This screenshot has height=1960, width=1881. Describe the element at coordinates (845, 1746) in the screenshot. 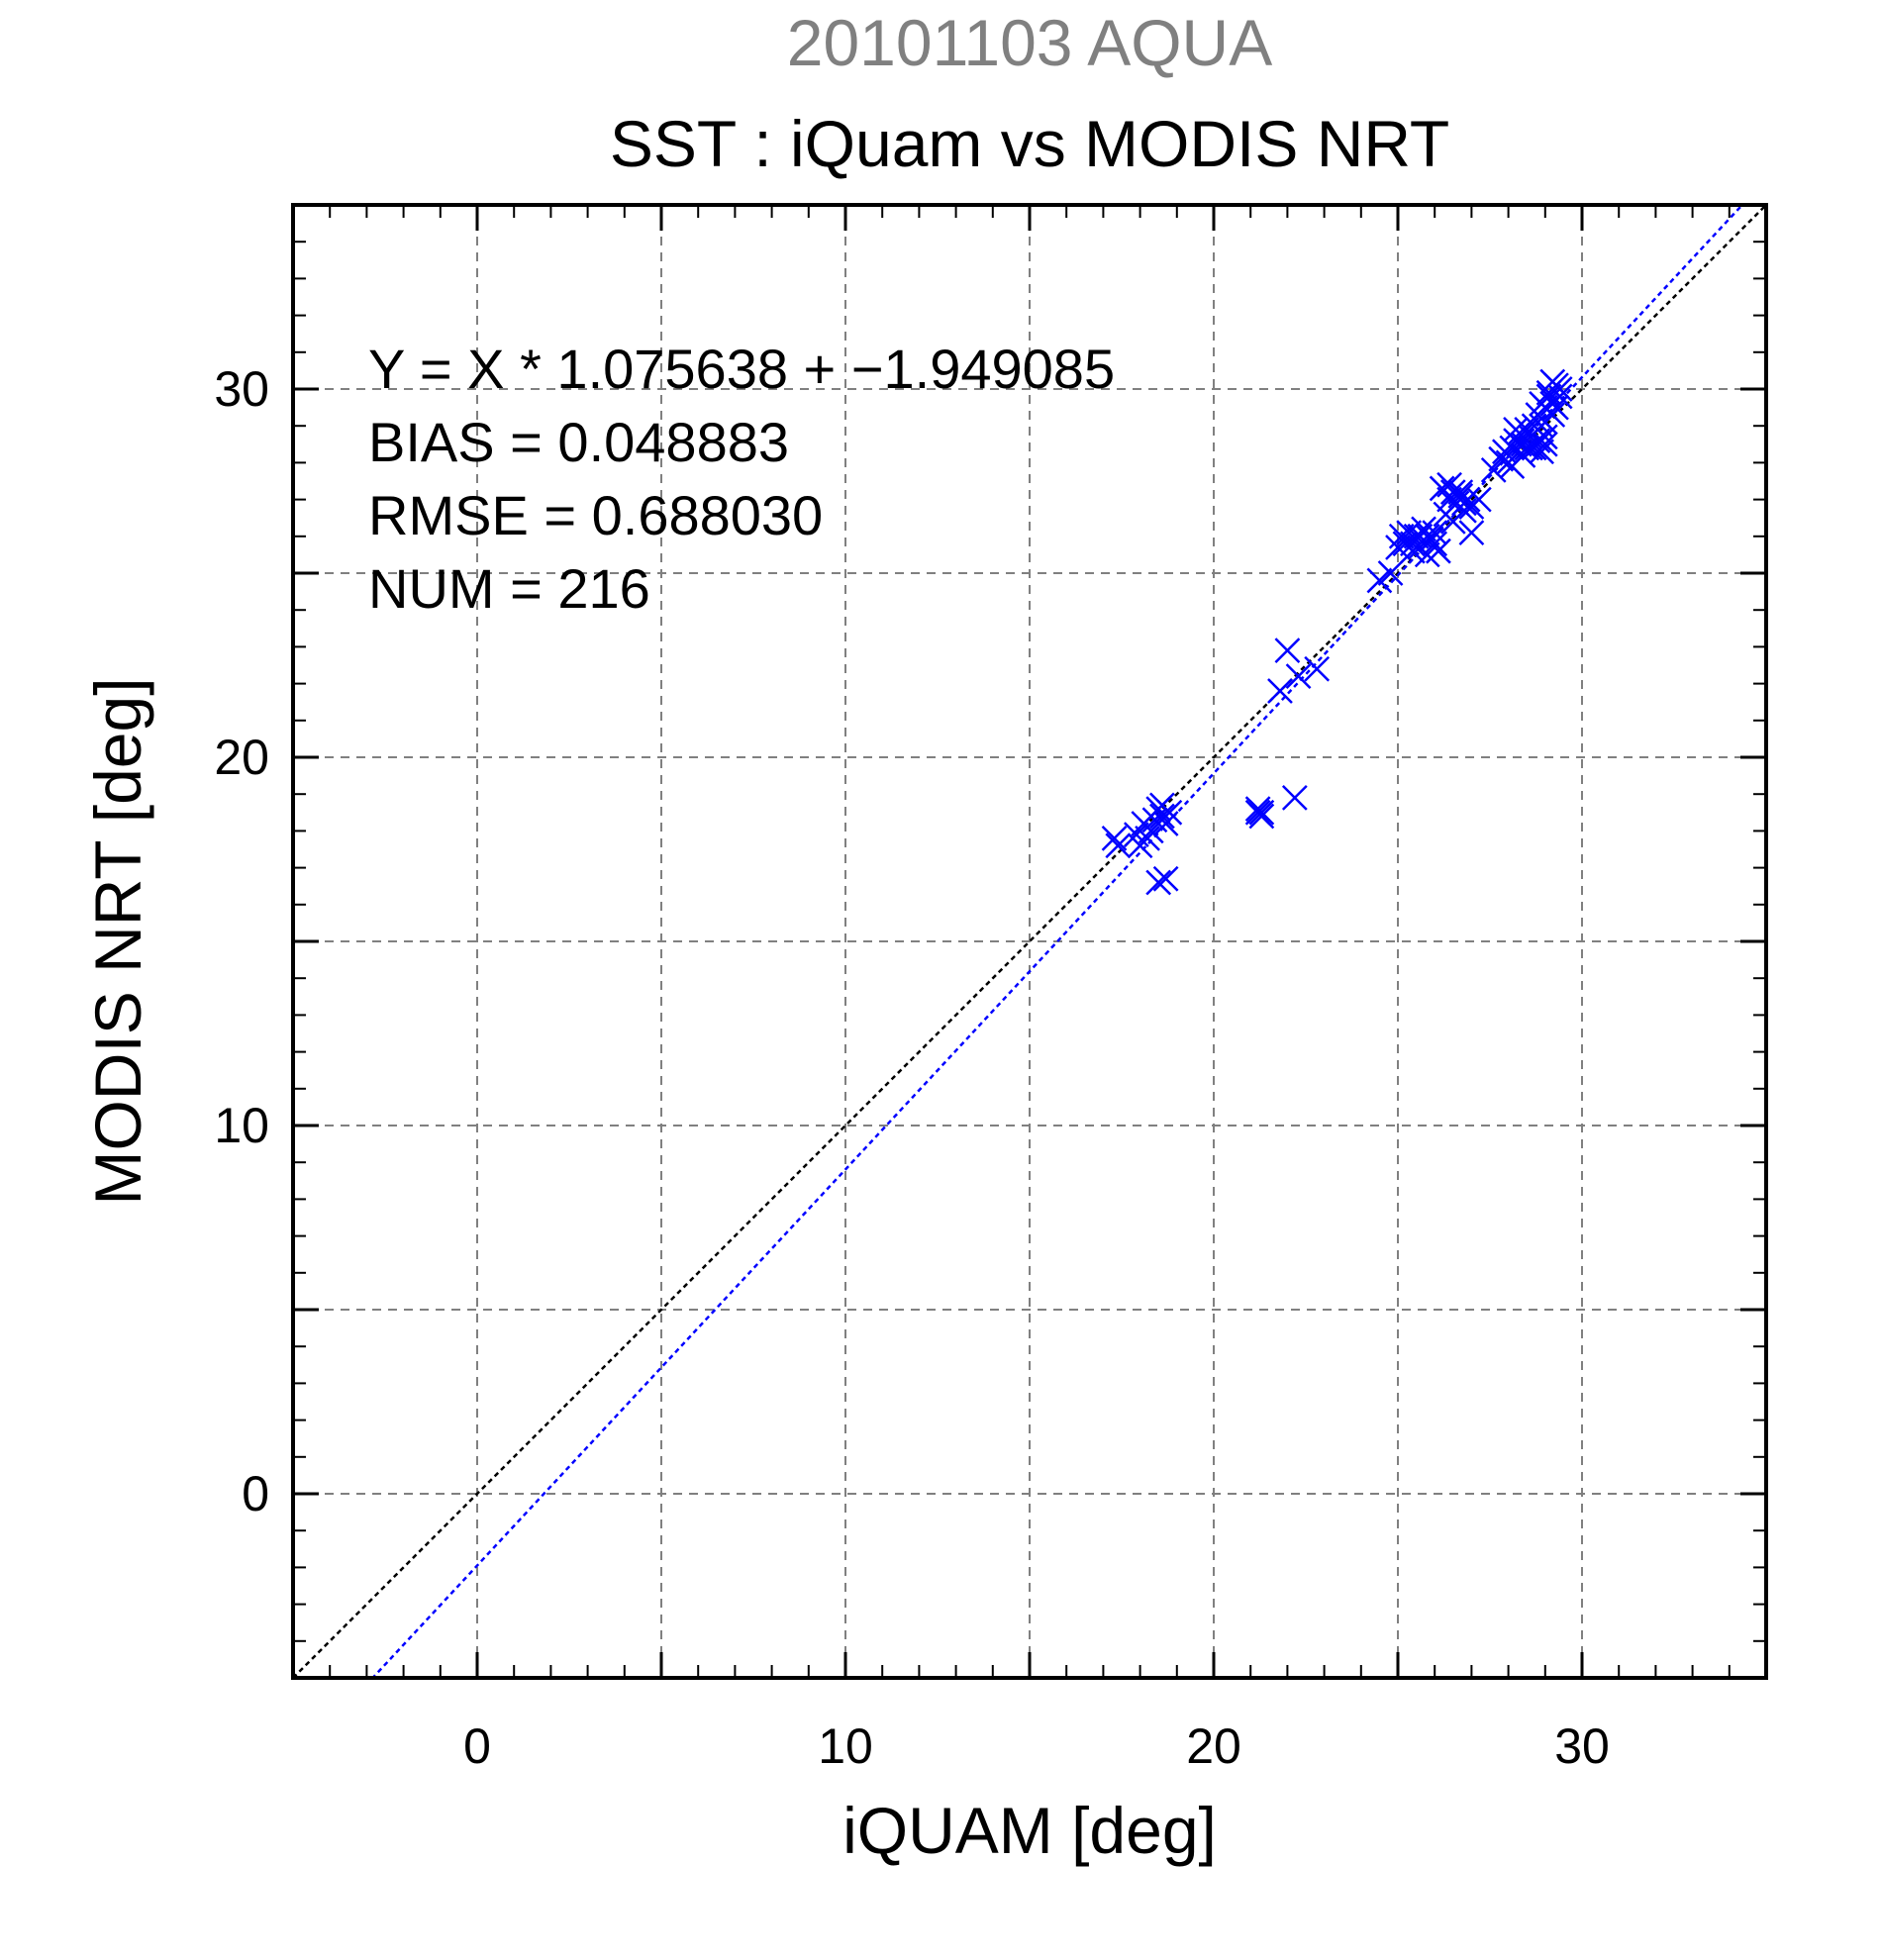

I see `x-tick-label: 10` at that location.